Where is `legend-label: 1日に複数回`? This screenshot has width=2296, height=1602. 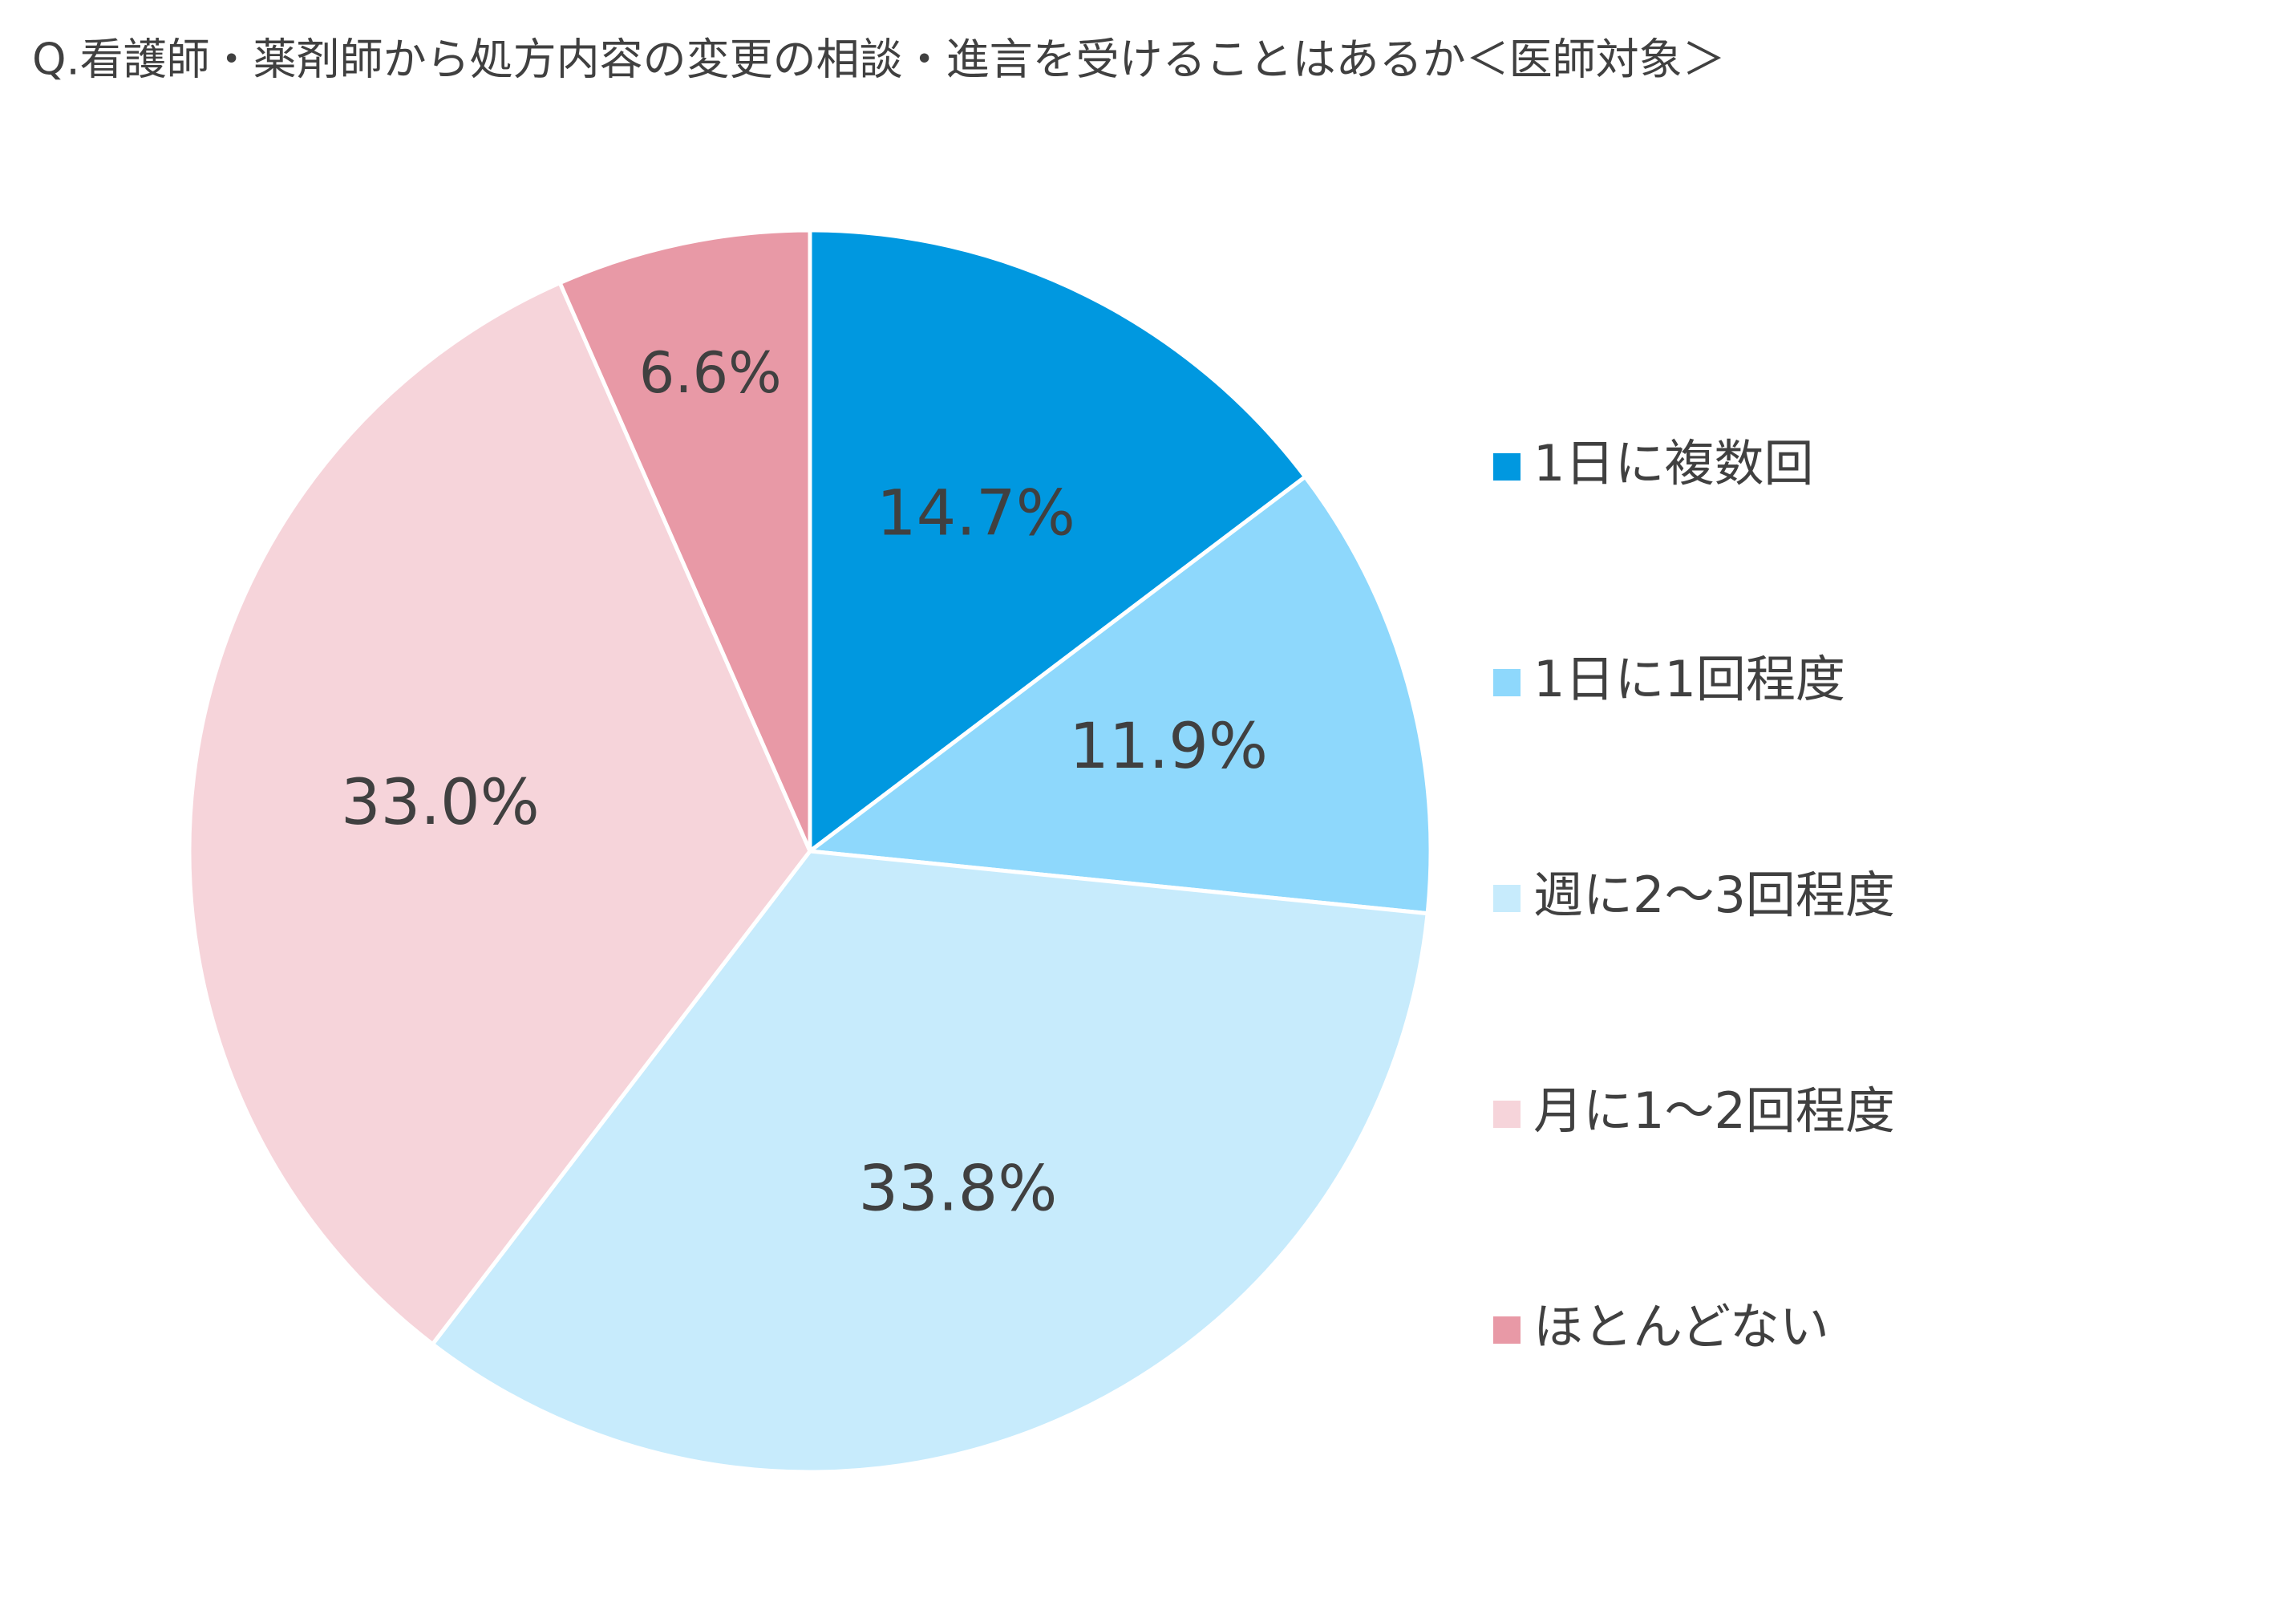
legend-label: 1日に複数回 is located at coordinates (1673, 464).